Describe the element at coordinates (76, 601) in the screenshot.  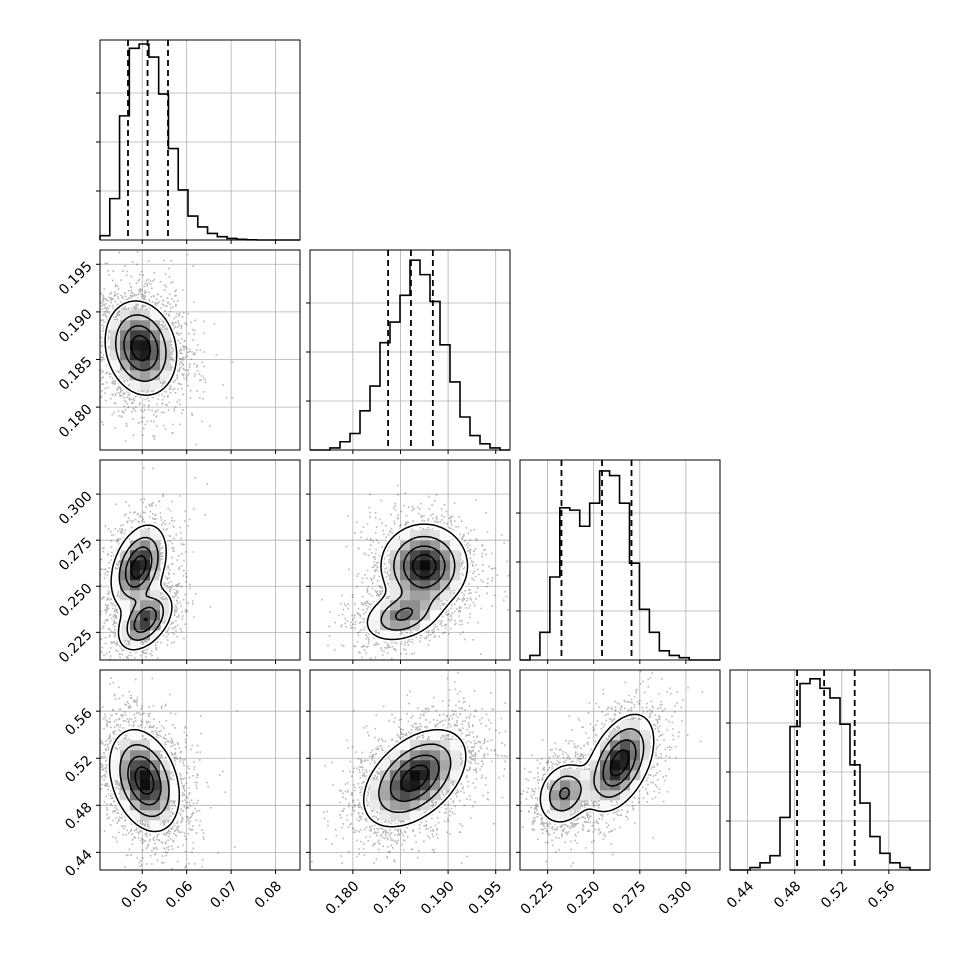
I see `y-tick-label-2-1: 0.250` at that location.